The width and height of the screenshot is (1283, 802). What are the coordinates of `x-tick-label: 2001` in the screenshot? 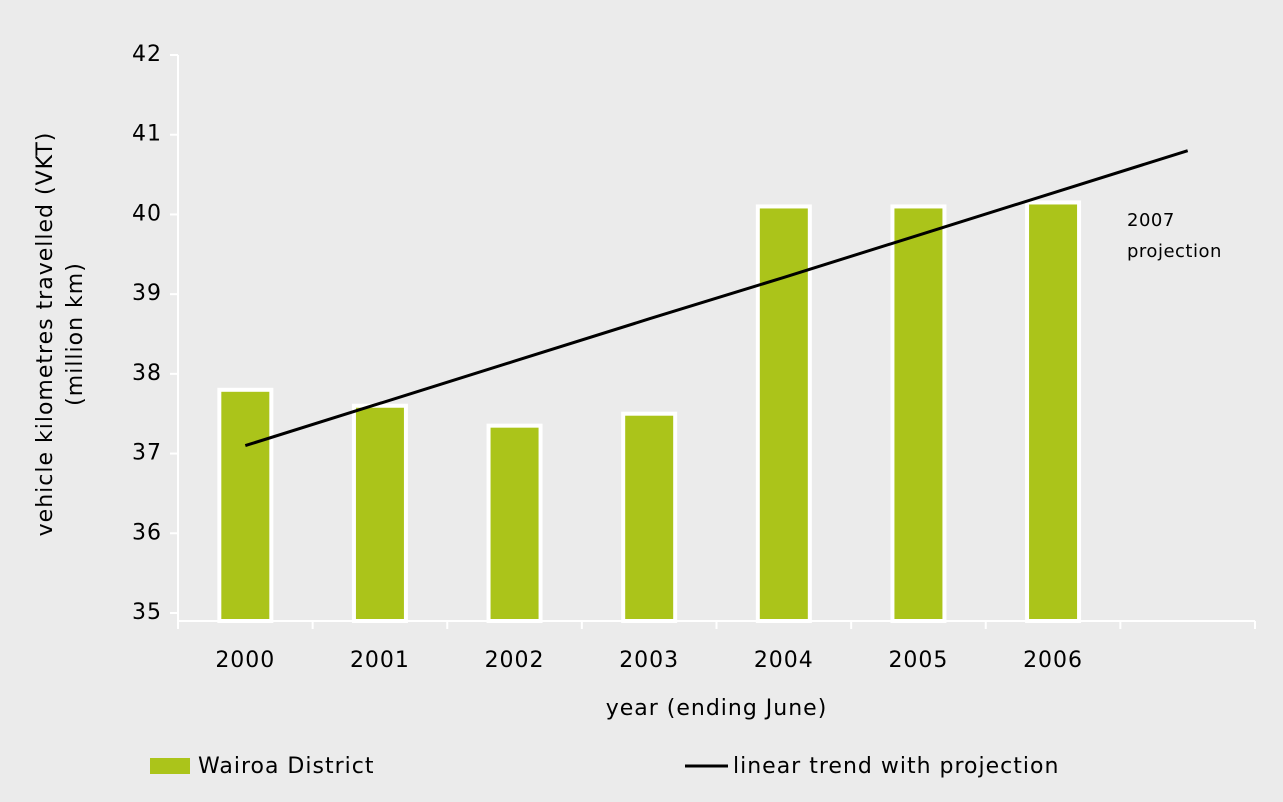 It's located at (380, 660).